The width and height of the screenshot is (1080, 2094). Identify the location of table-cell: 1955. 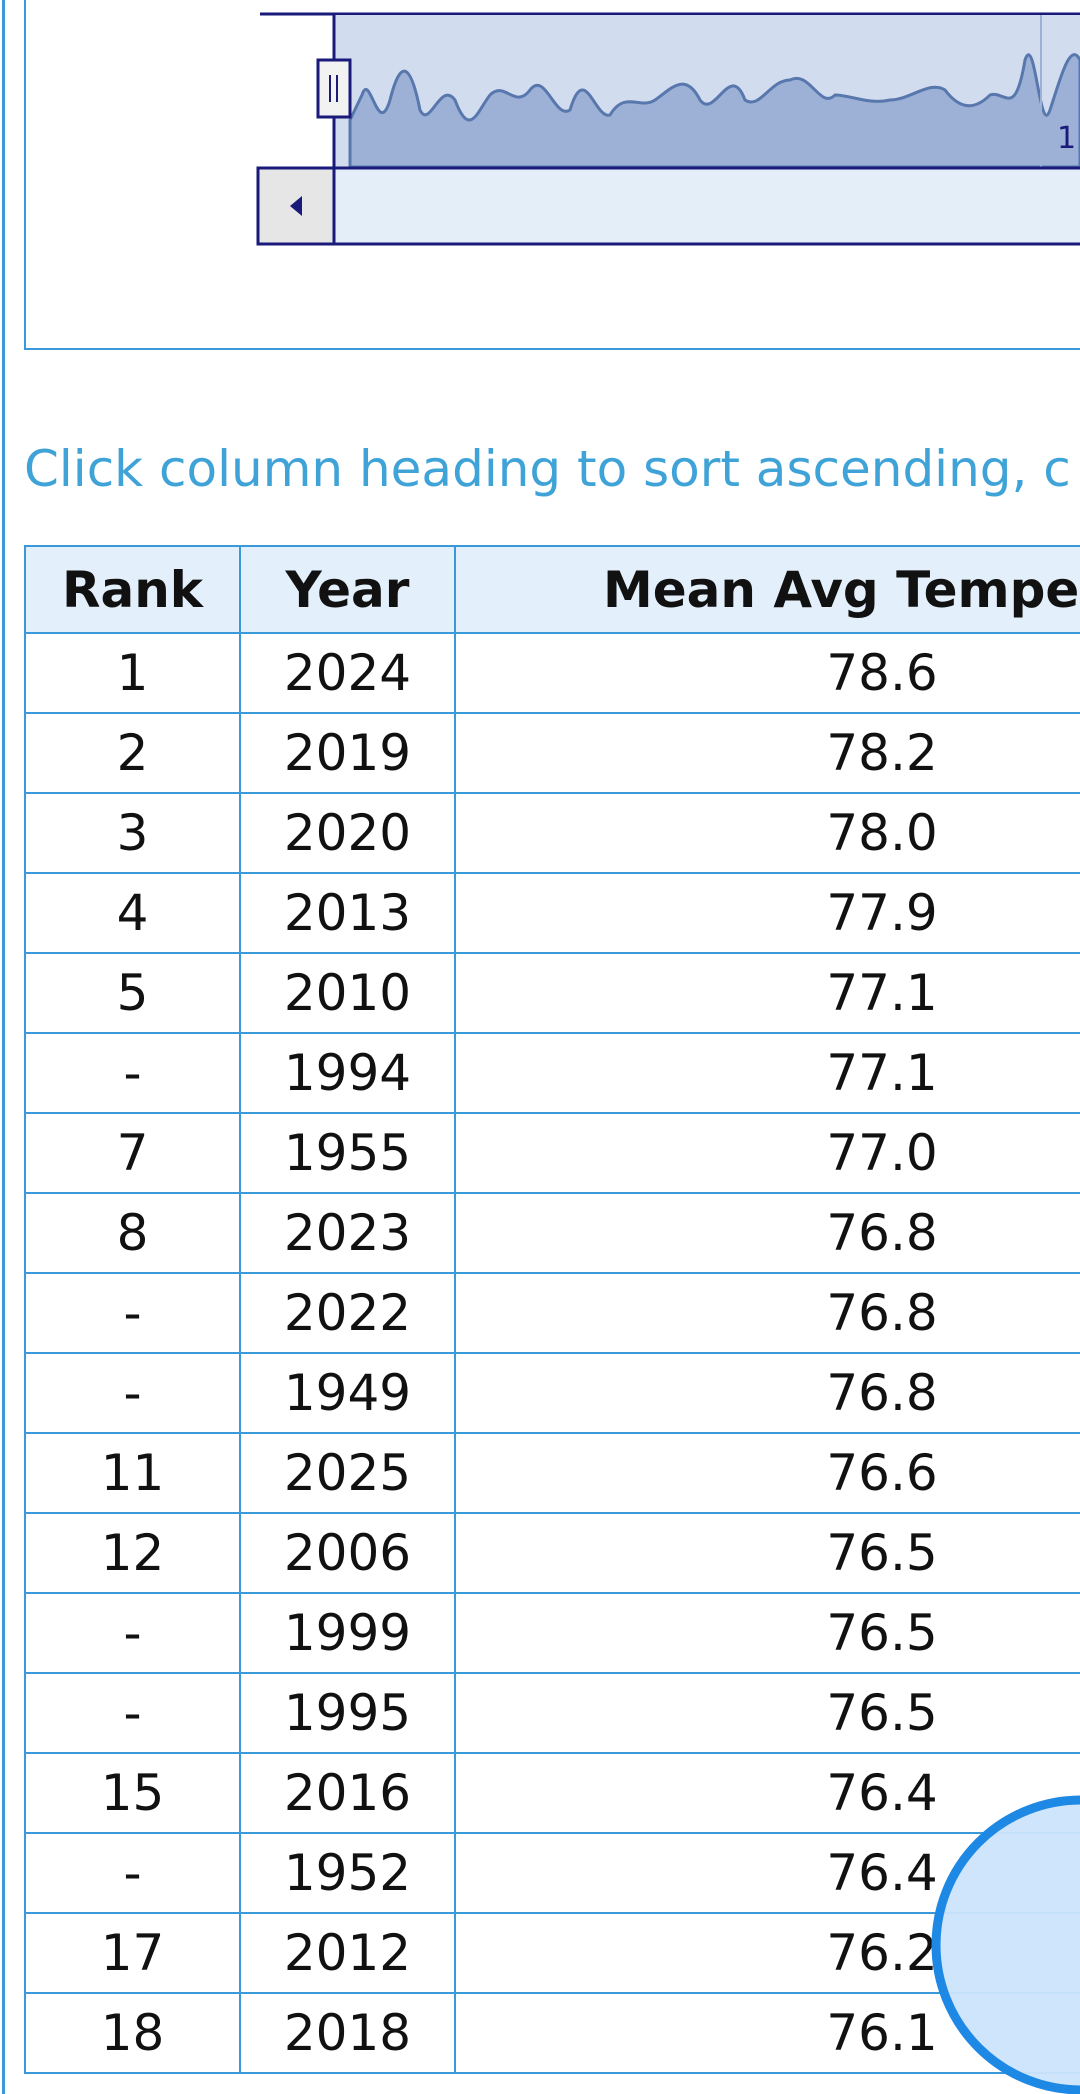
(347, 1153).